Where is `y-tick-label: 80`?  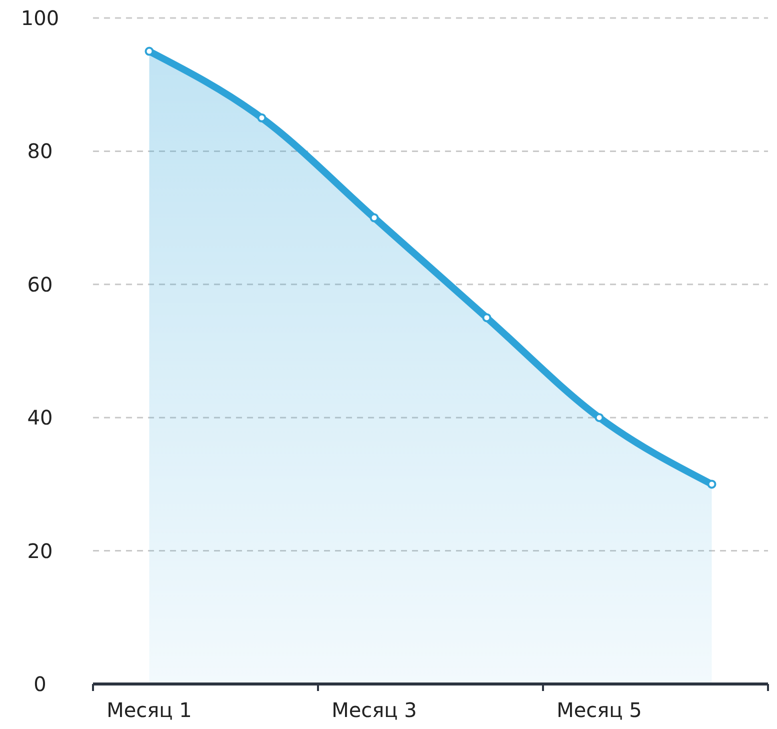
y-tick-label: 80 is located at coordinates (40, 151).